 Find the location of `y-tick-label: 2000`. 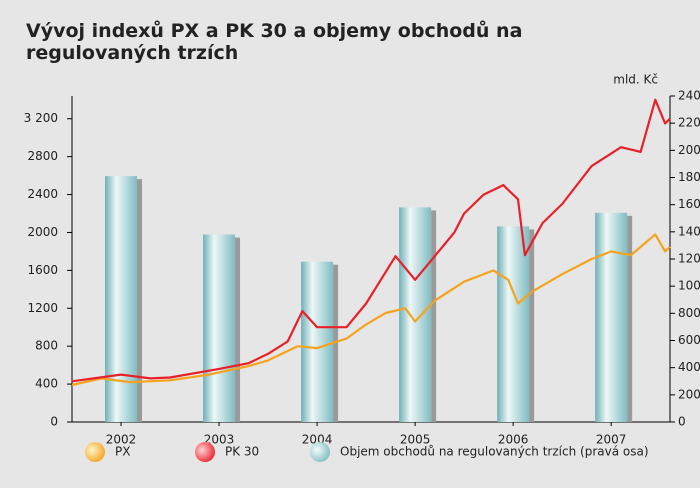

y-tick-label: 2000 is located at coordinates (42, 232).